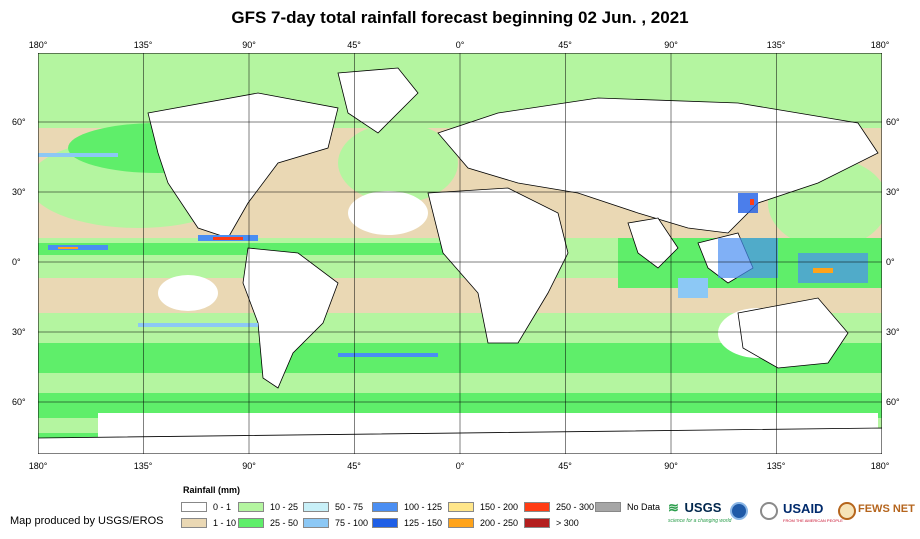 The height and width of the screenshot is (539, 920). What do you see at coordinates (423, 522) in the screenshot?
I see `legend-label: 125 - 150` at bounding box center [423, 522].